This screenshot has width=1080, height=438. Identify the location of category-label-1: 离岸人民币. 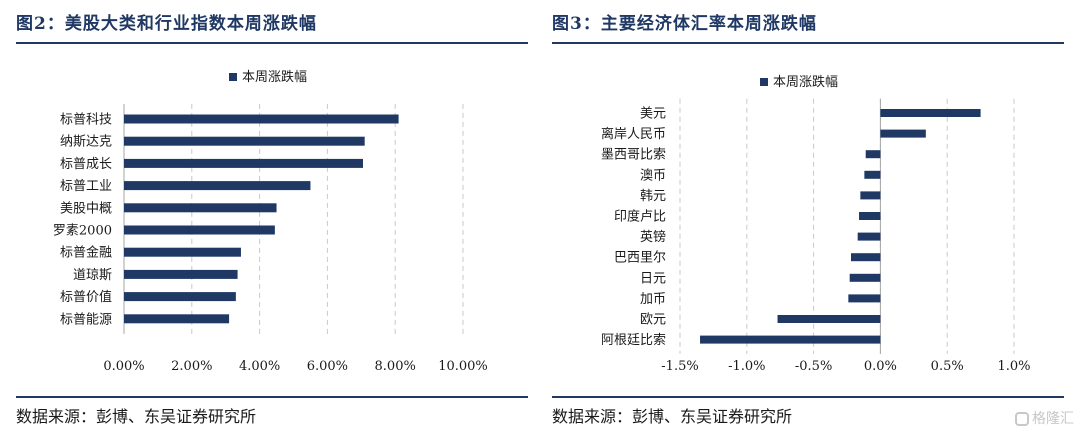
(633, 134).